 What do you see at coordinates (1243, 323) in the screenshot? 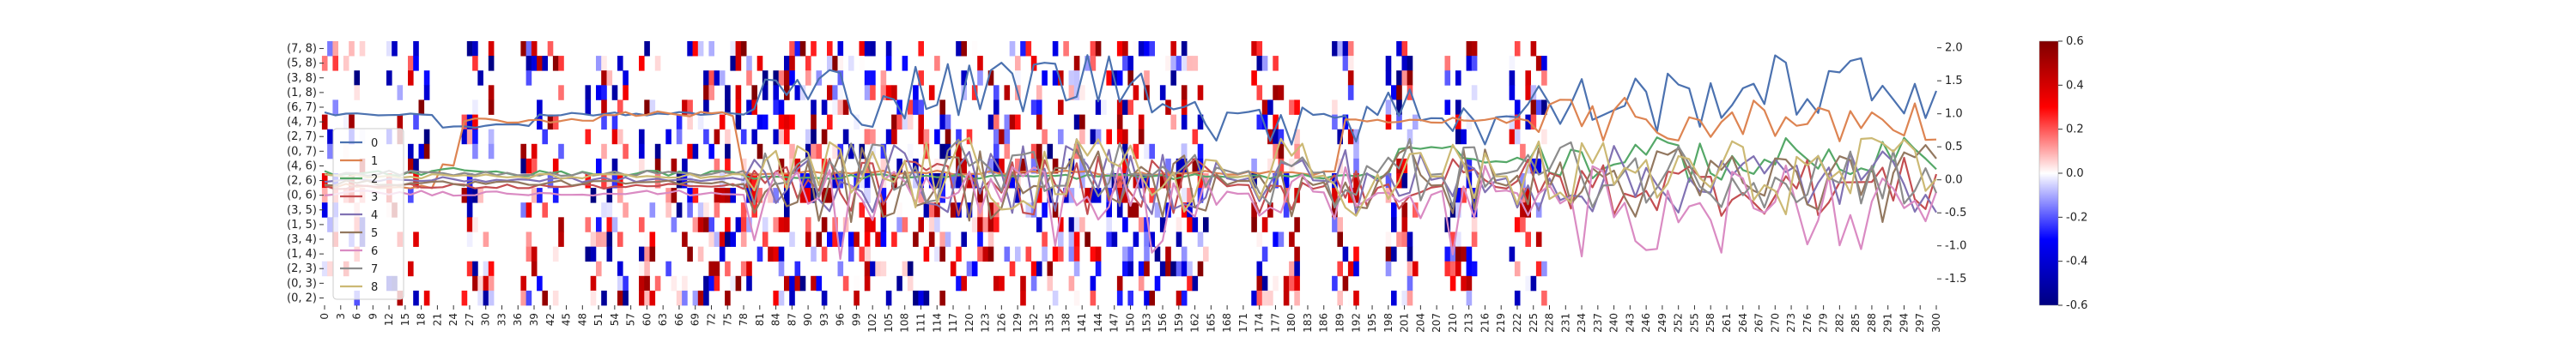
I see `x-tick-label: 171` at bounding box center [1243, 323].